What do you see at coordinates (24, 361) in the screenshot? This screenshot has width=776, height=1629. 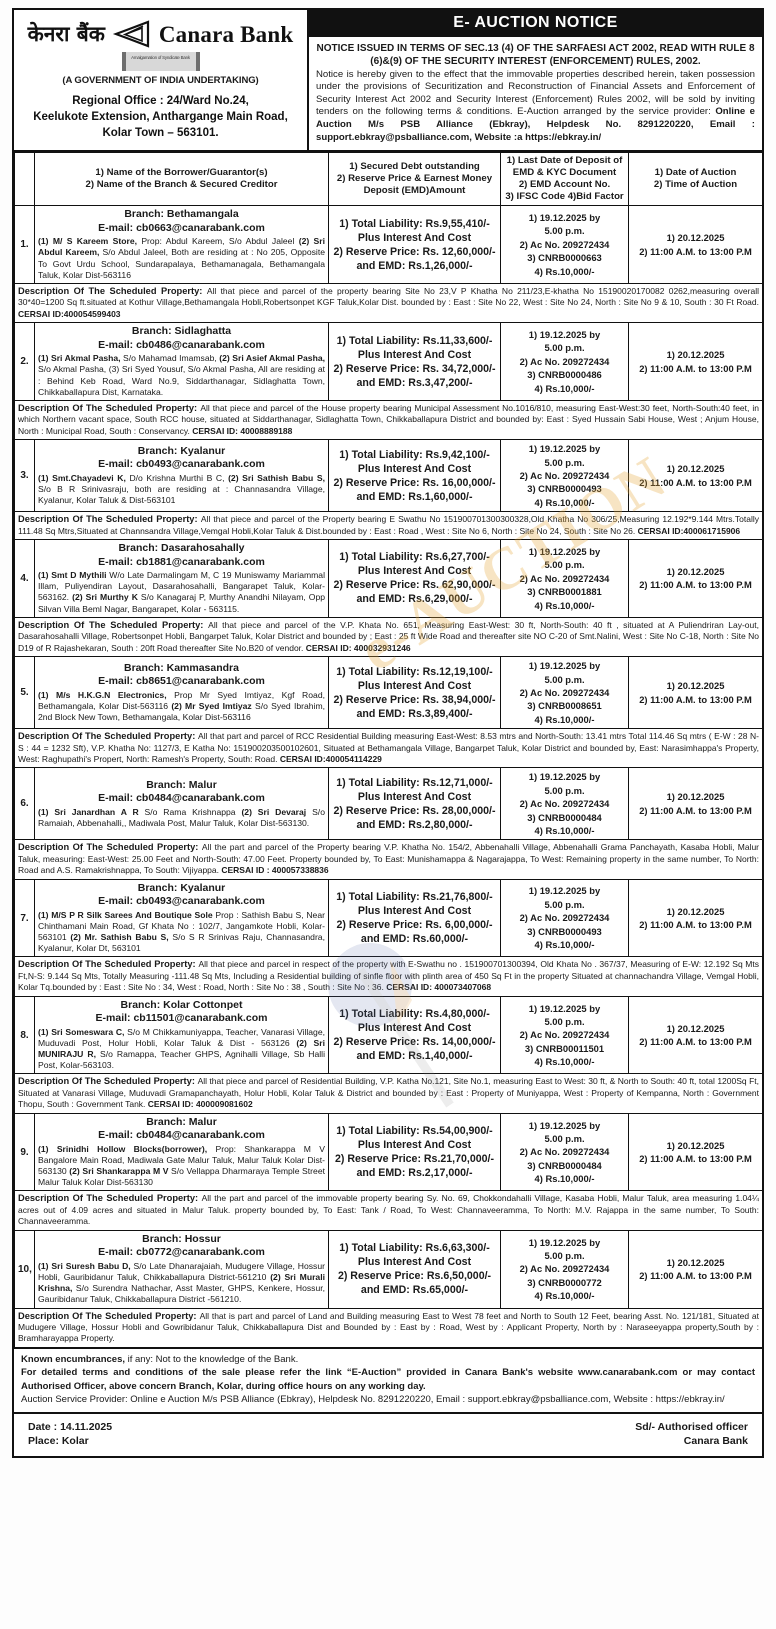 I see `row-serial-number: 2.` at bounding box center [24, 361].